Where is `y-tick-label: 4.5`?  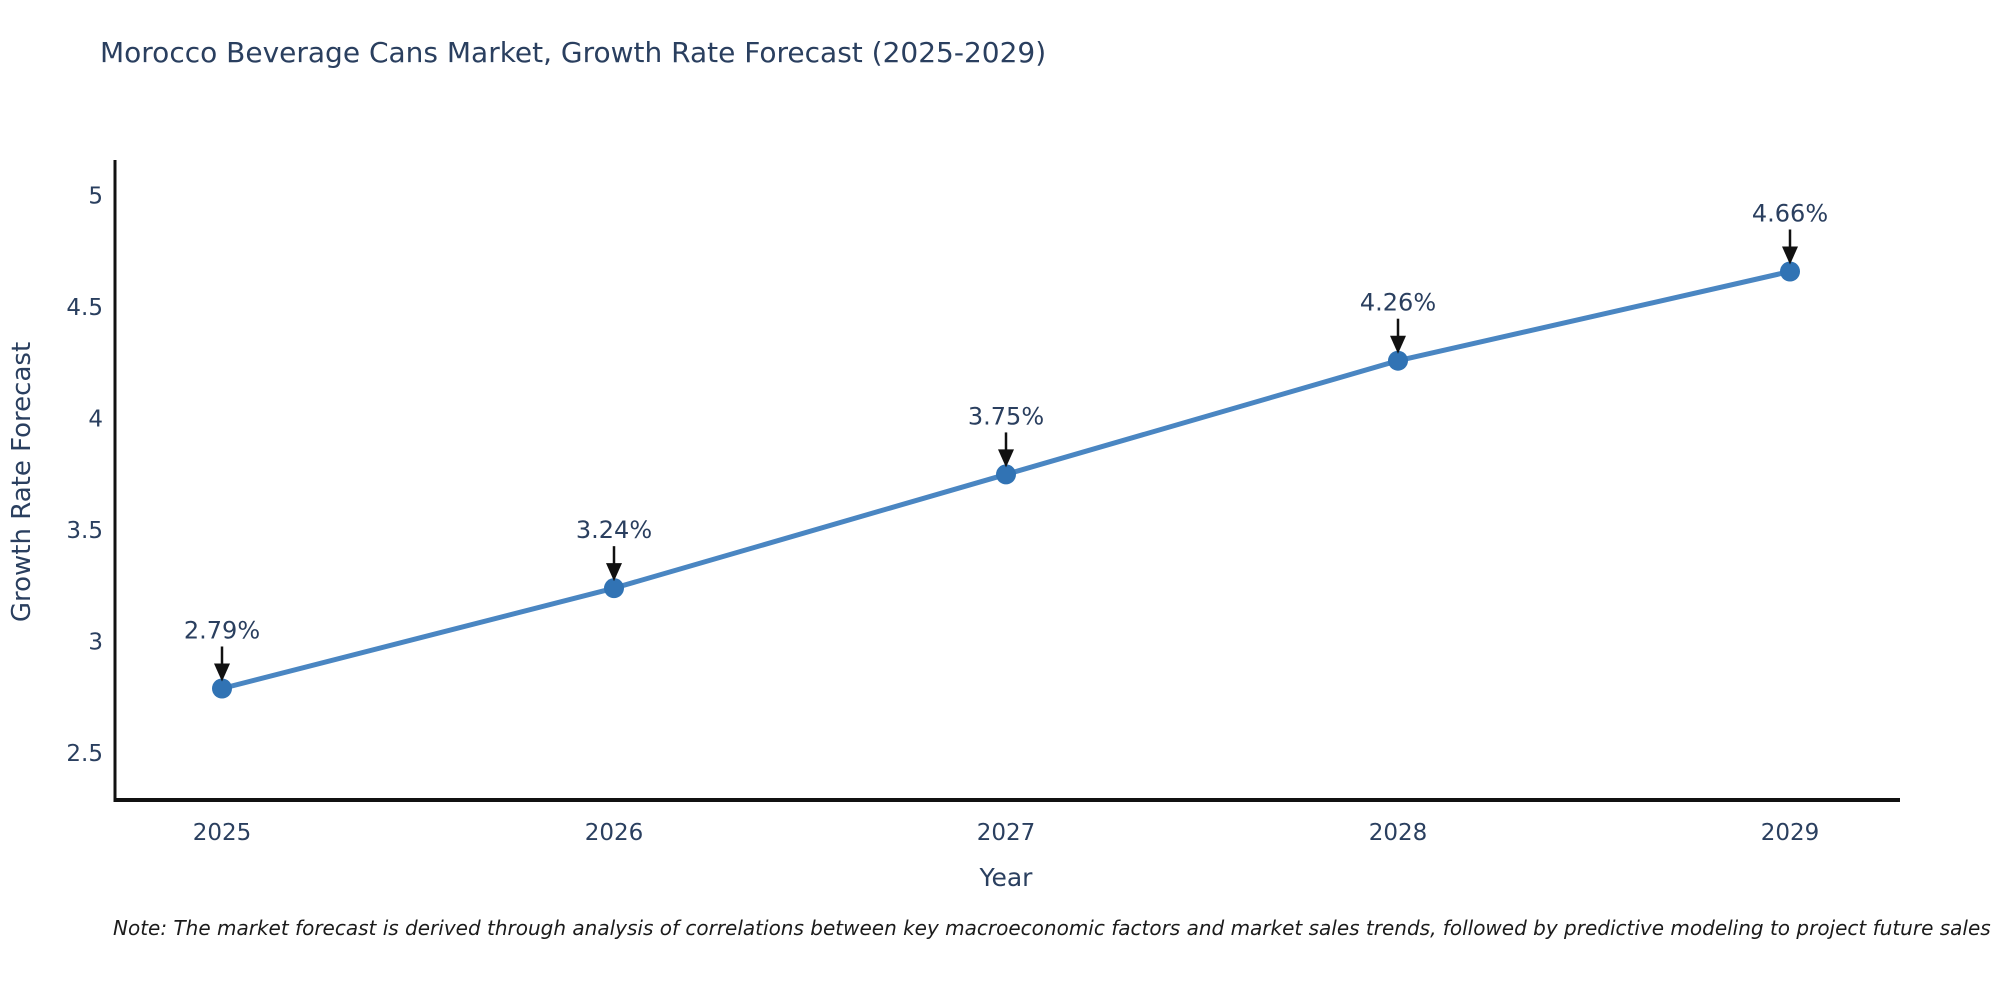
y-tick-label: 4.5 is located at coordinates (84, 308).